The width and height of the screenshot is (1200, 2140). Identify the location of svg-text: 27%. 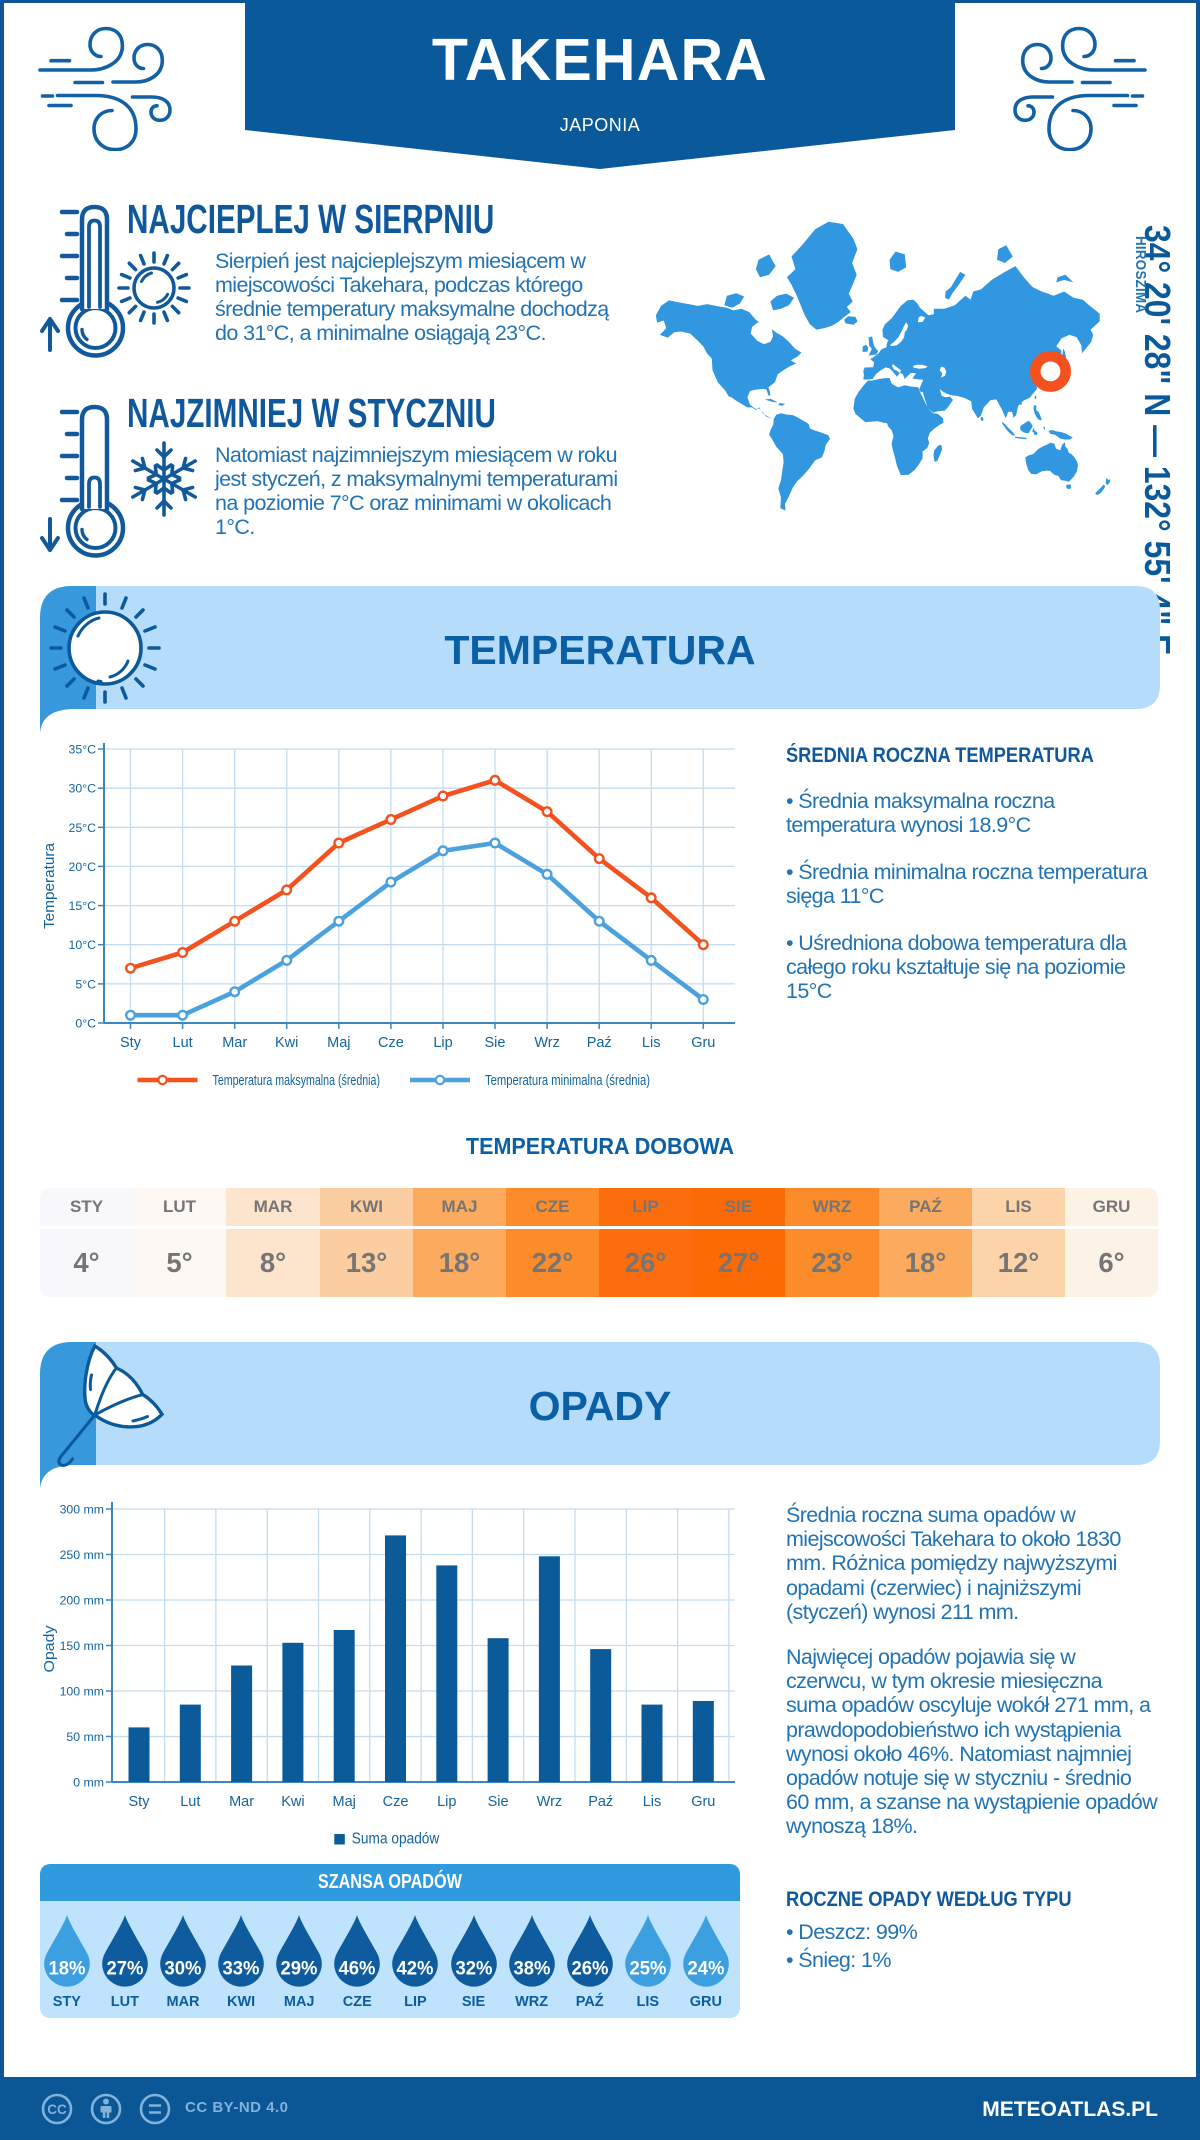
(124, 1968).